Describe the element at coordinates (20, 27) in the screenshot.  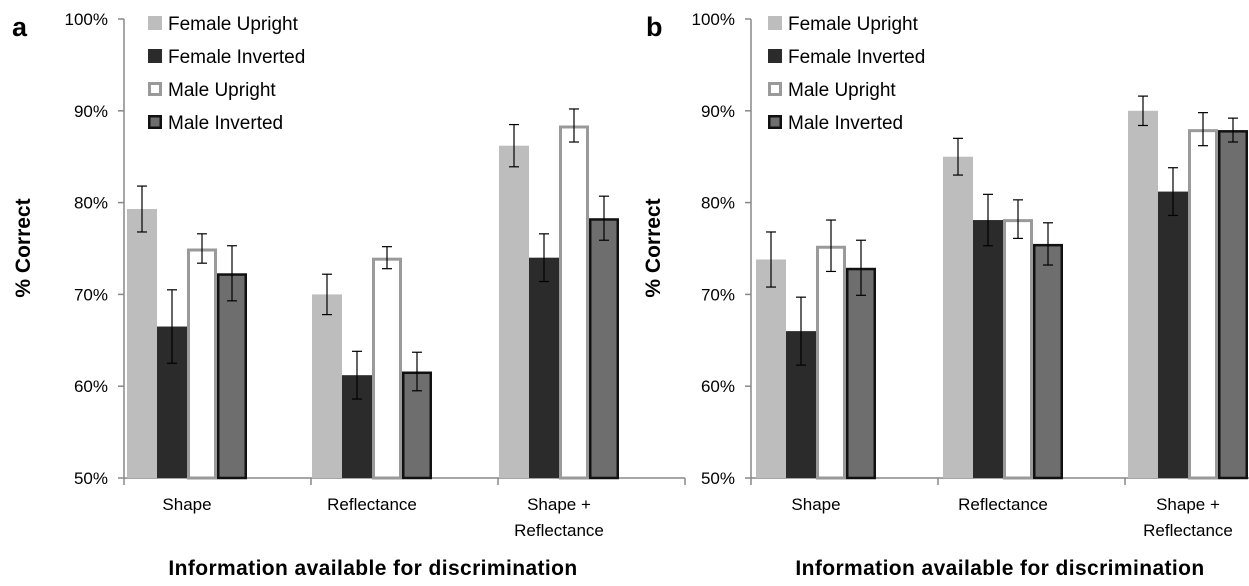
I see `panel-letter: a` at that location.